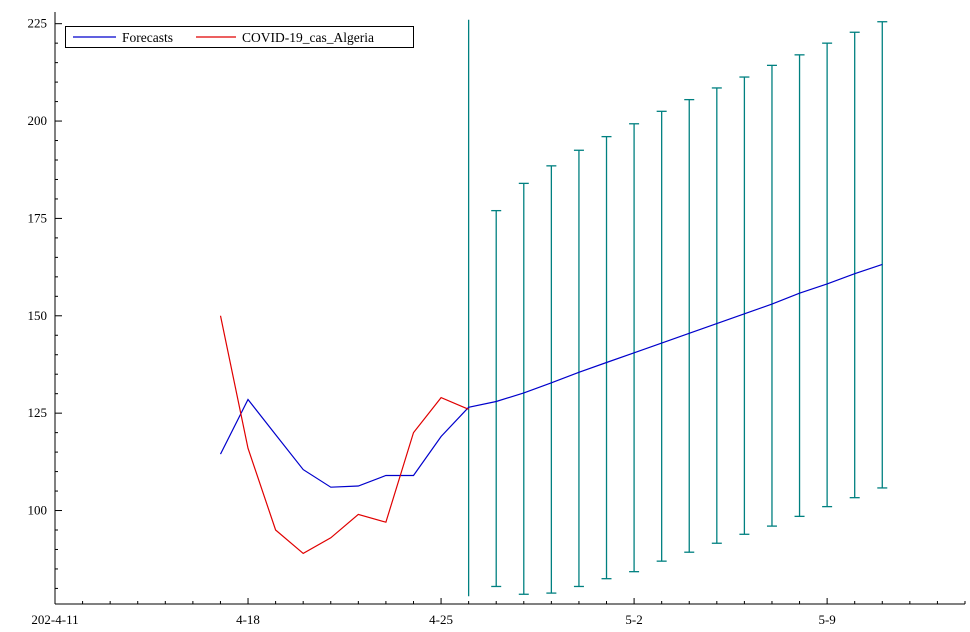 Image resolution: width=970 pixels, height=632 pixels. Describe the element at coordinates (308, 37) in the screenshot. I see `legend-label: COVID-19_cas_Algeria` at that location.